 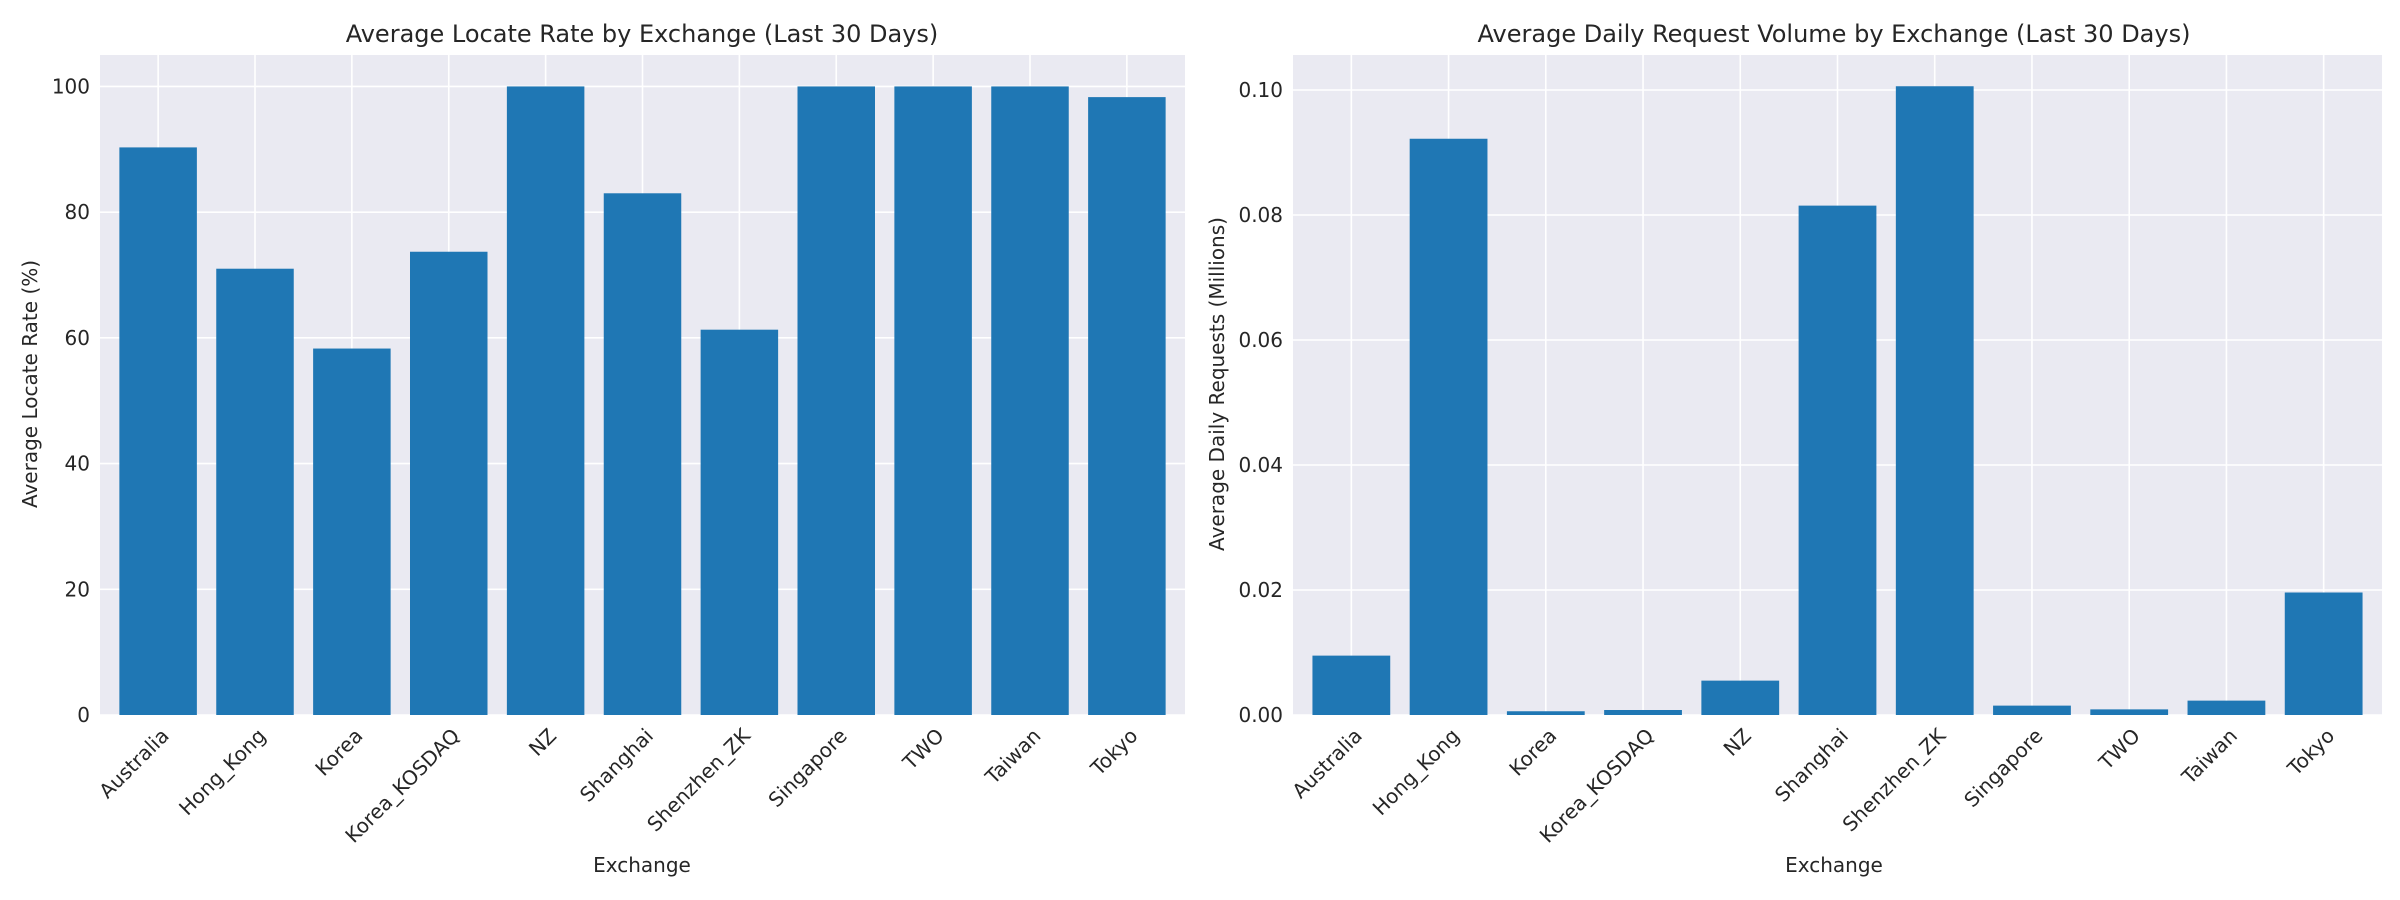 What do you see at coordinates (77, 464) in the screenshot?
I see `y-tick-label: 40` at bounding box center [77, 464].